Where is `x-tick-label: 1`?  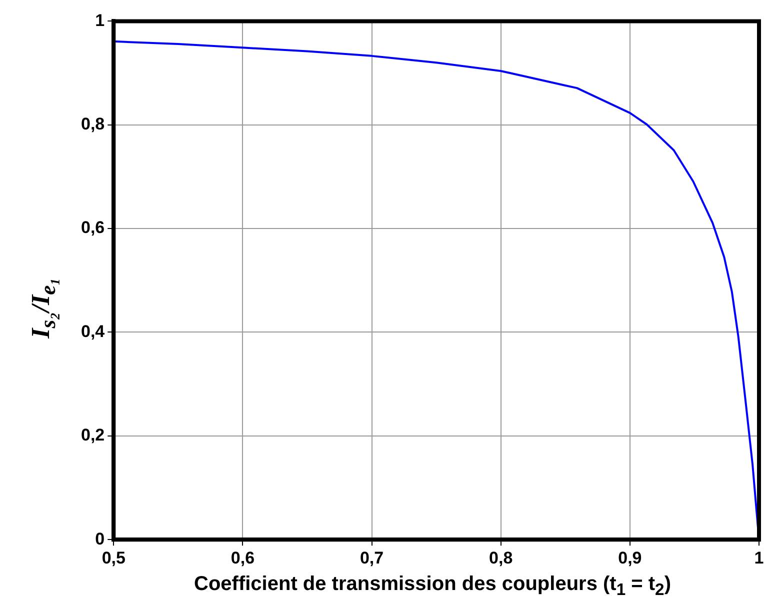 x-tick-label: 1 is located at coordinates (759, 558).